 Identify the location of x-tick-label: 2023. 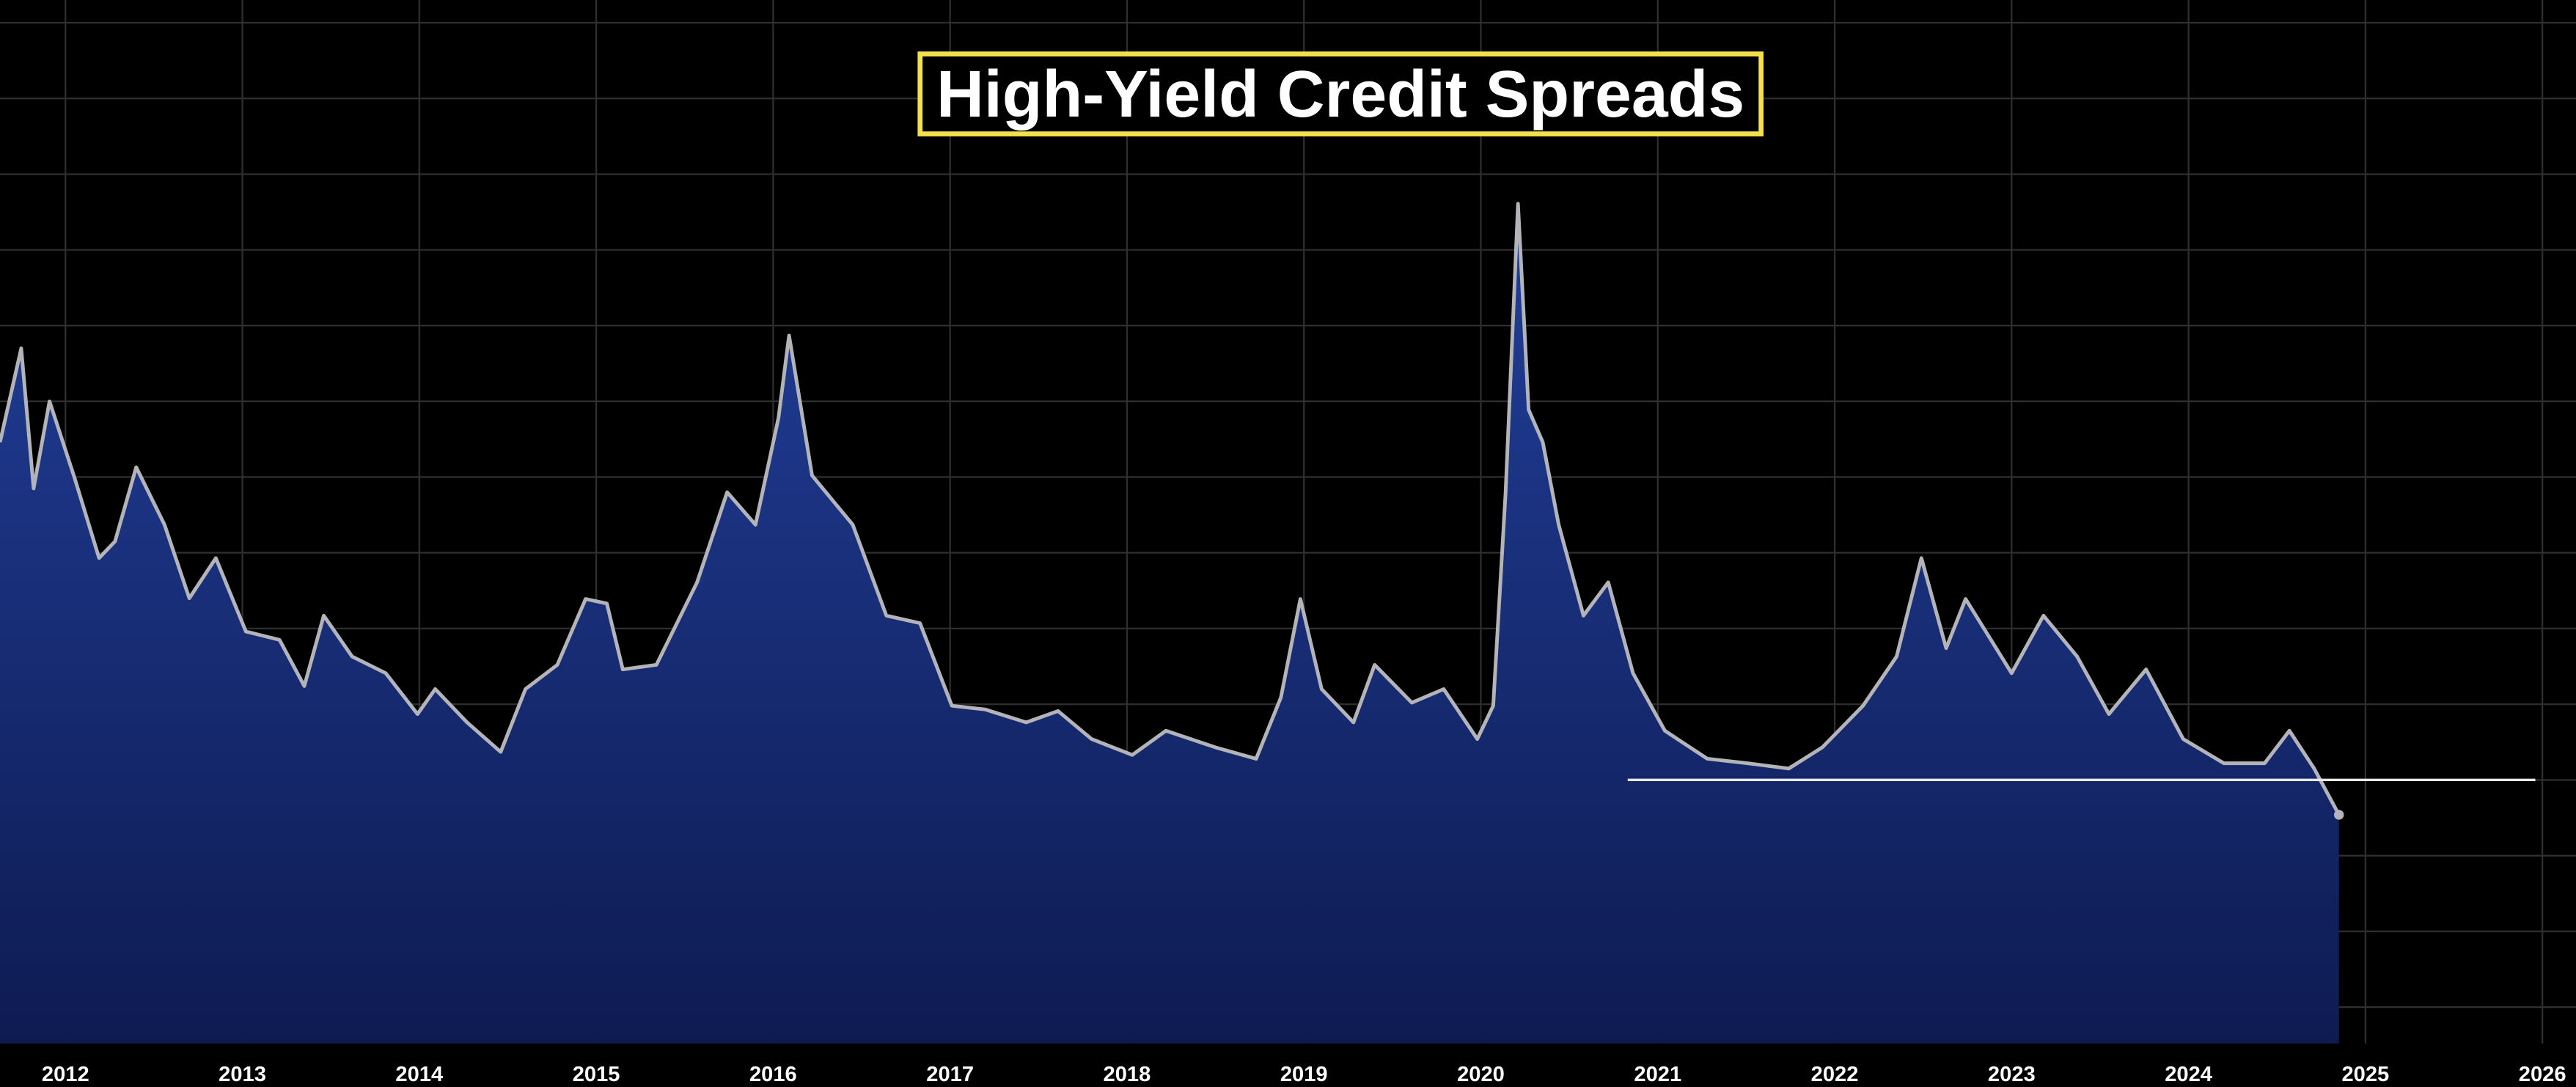
(2012, 1074).